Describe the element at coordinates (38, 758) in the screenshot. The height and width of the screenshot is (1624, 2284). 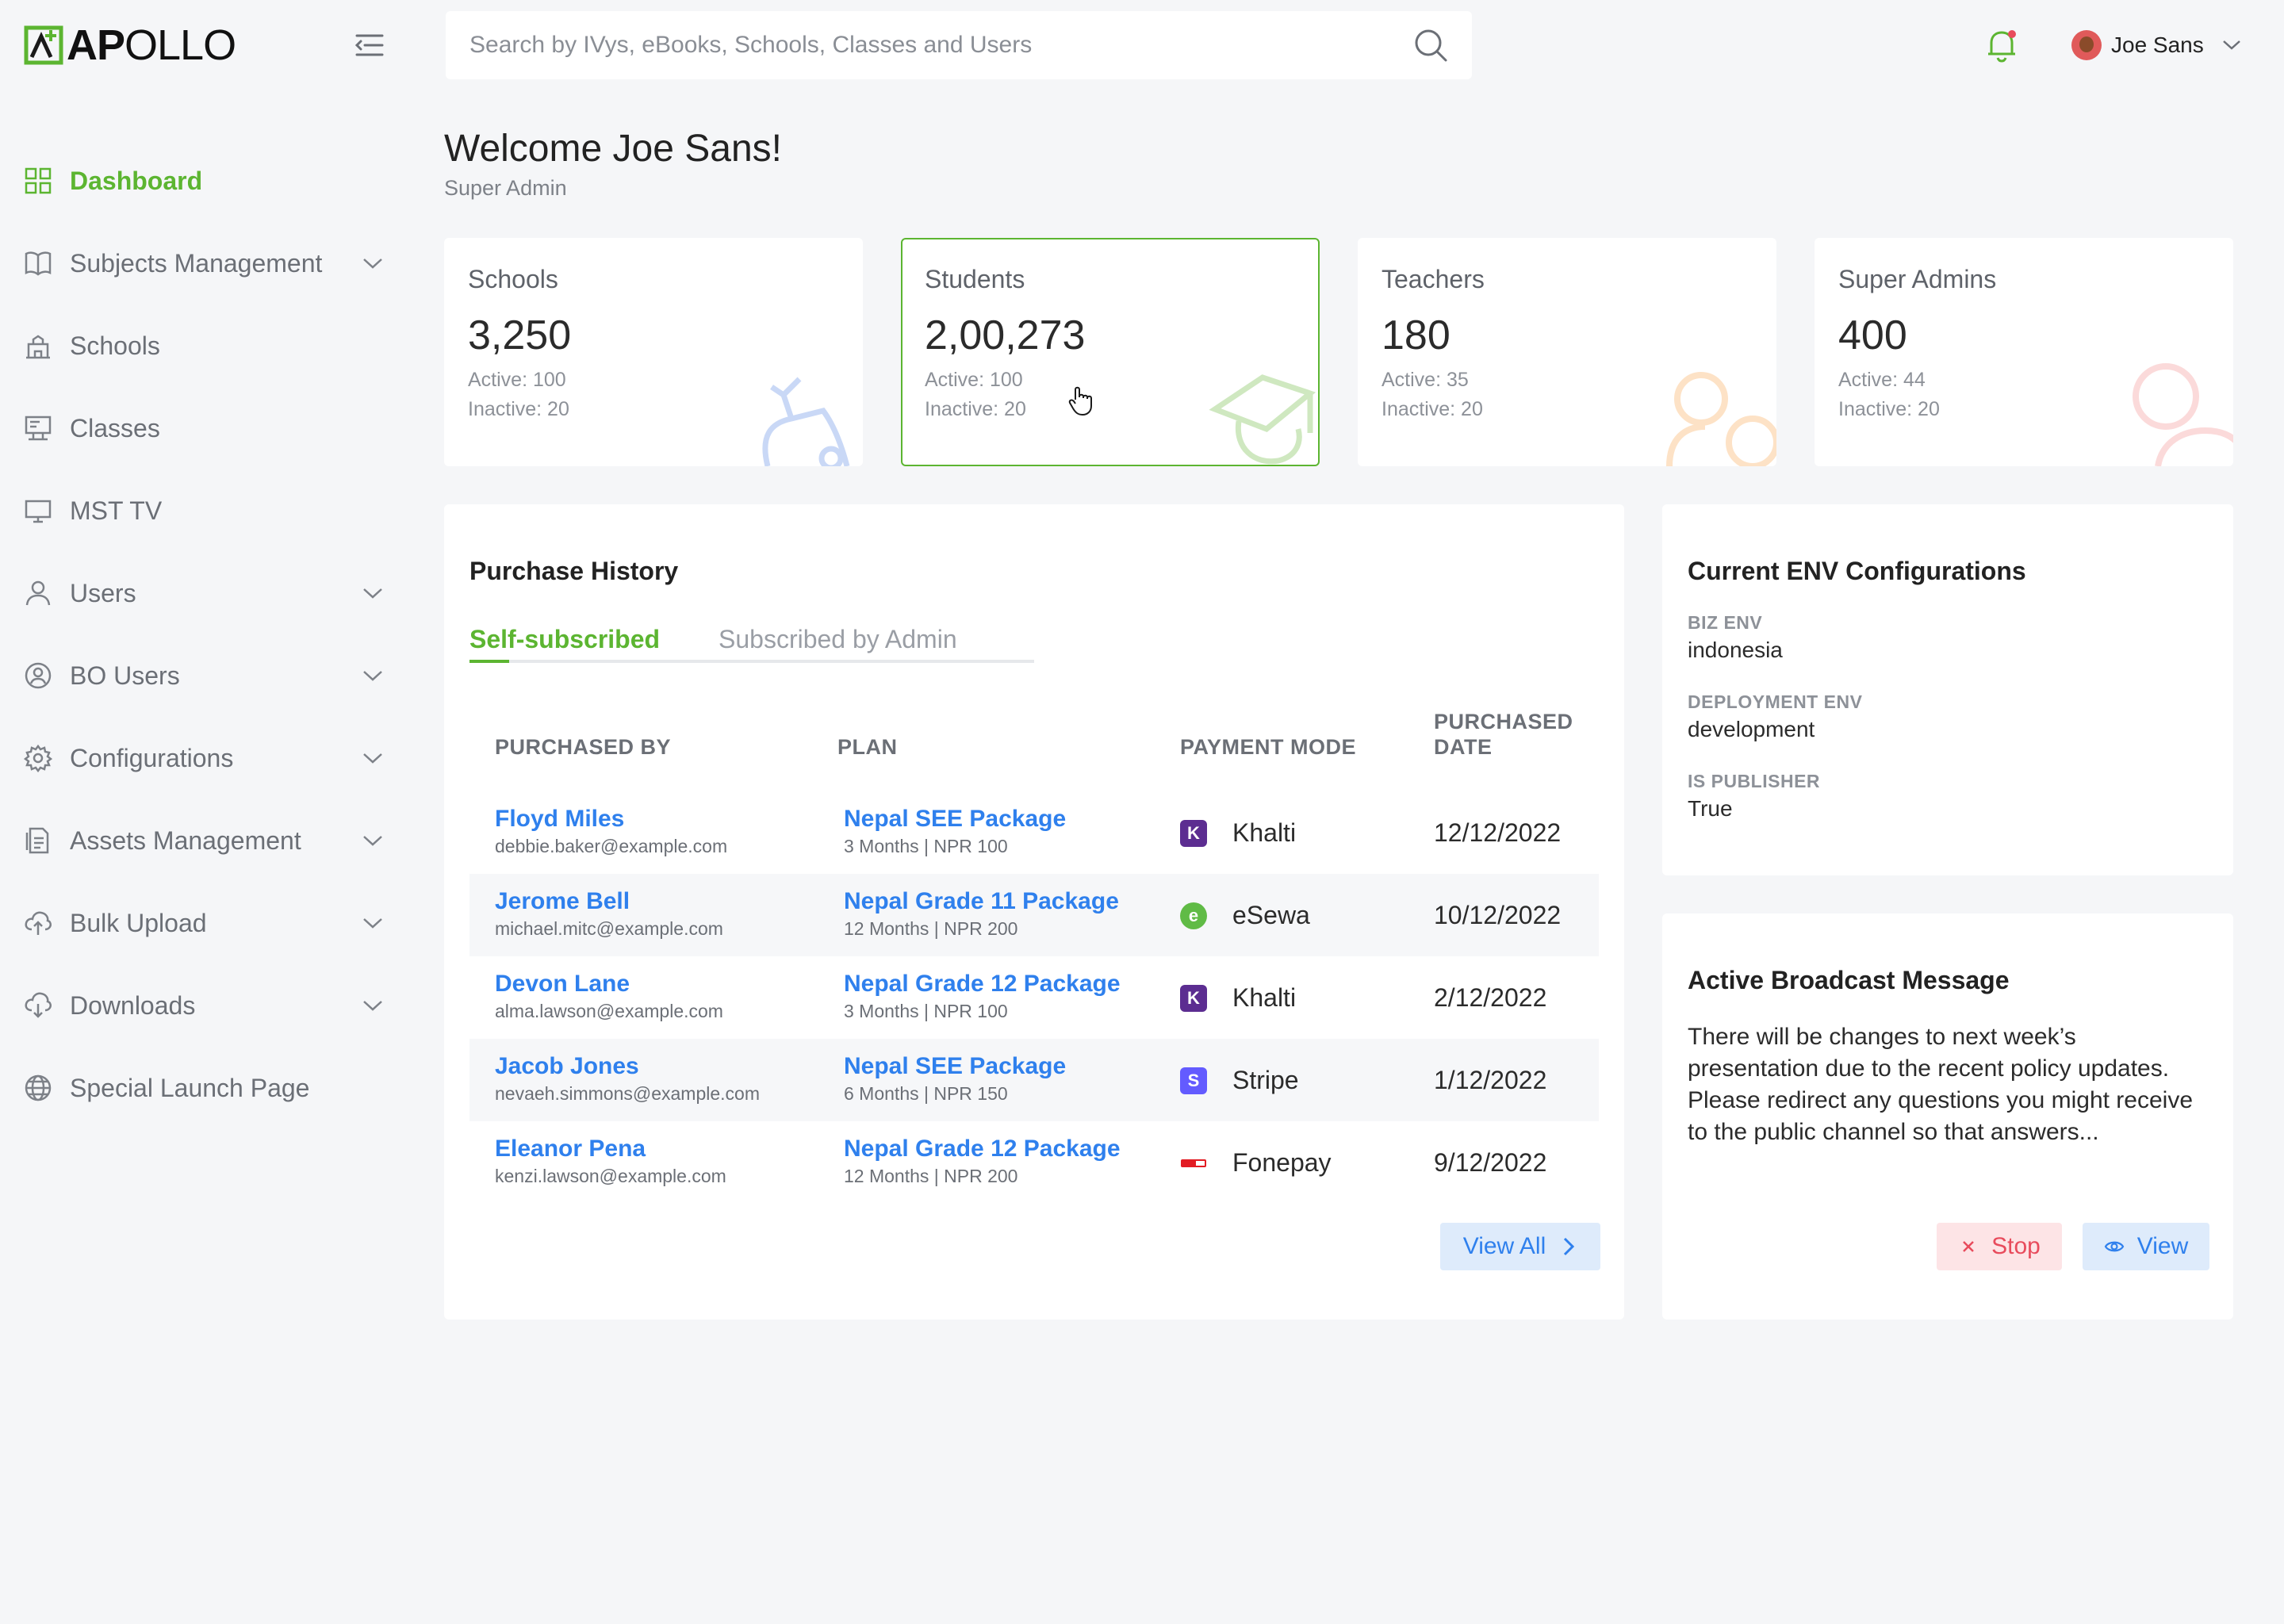
I see `gear-icon` at that location.